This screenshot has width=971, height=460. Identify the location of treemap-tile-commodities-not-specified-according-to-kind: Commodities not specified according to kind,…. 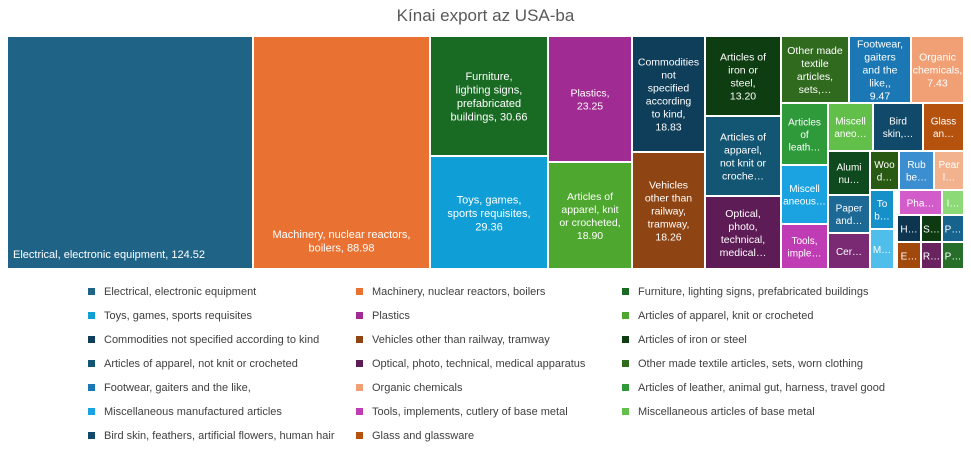
(668, 94).